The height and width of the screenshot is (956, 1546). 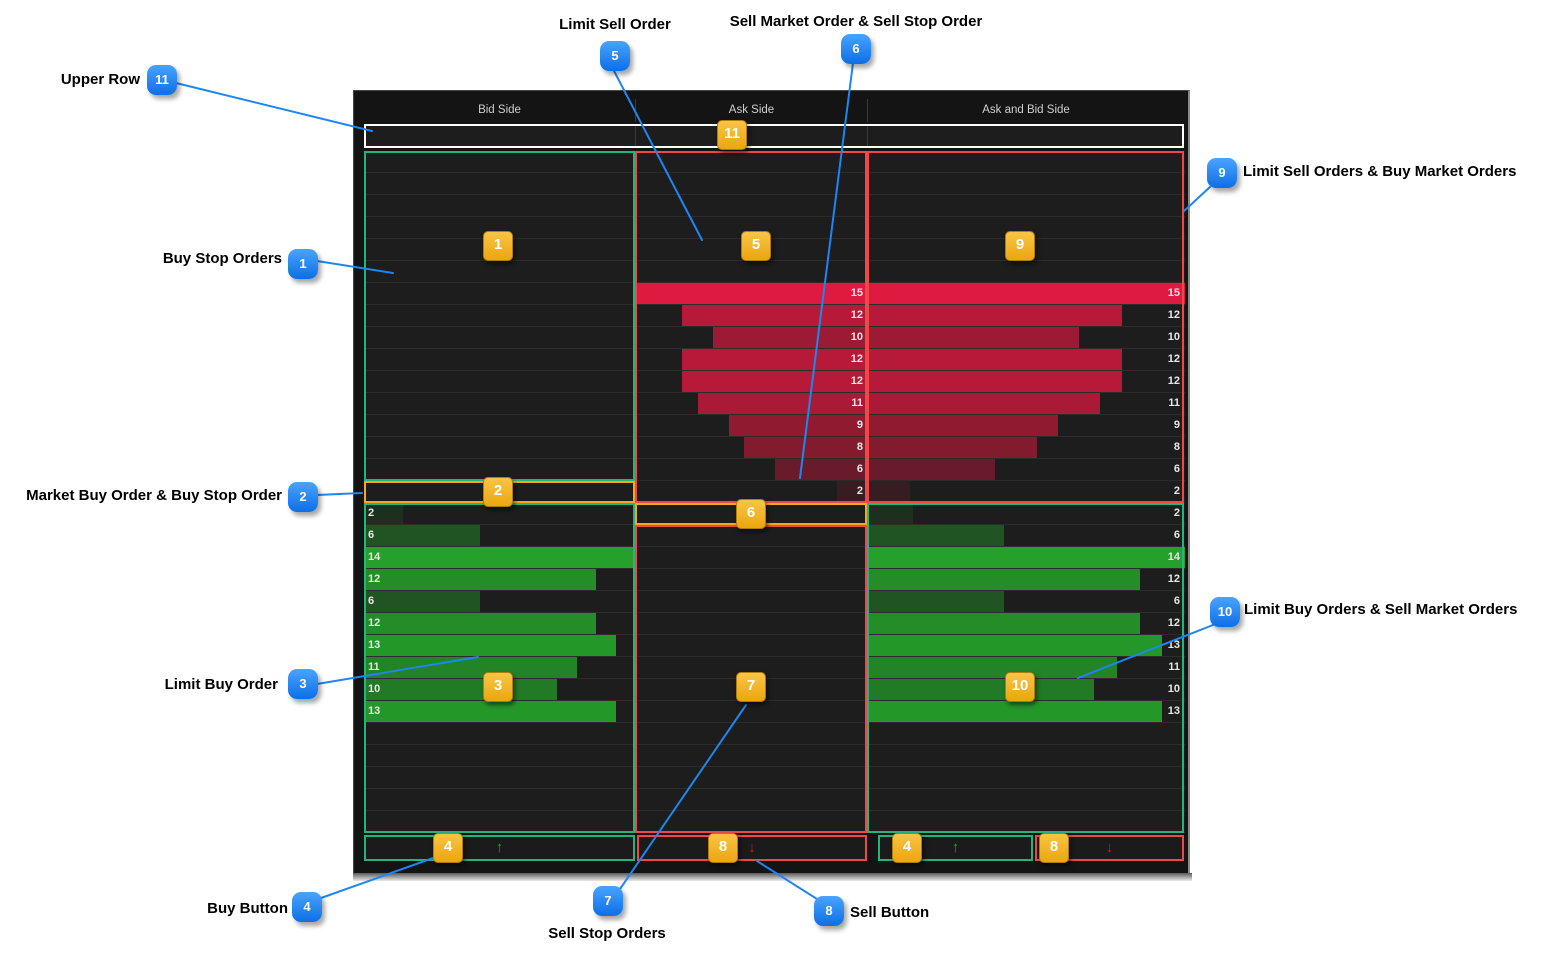 I want to click on marker-badge-11: 11, so click(x=732, y=135).